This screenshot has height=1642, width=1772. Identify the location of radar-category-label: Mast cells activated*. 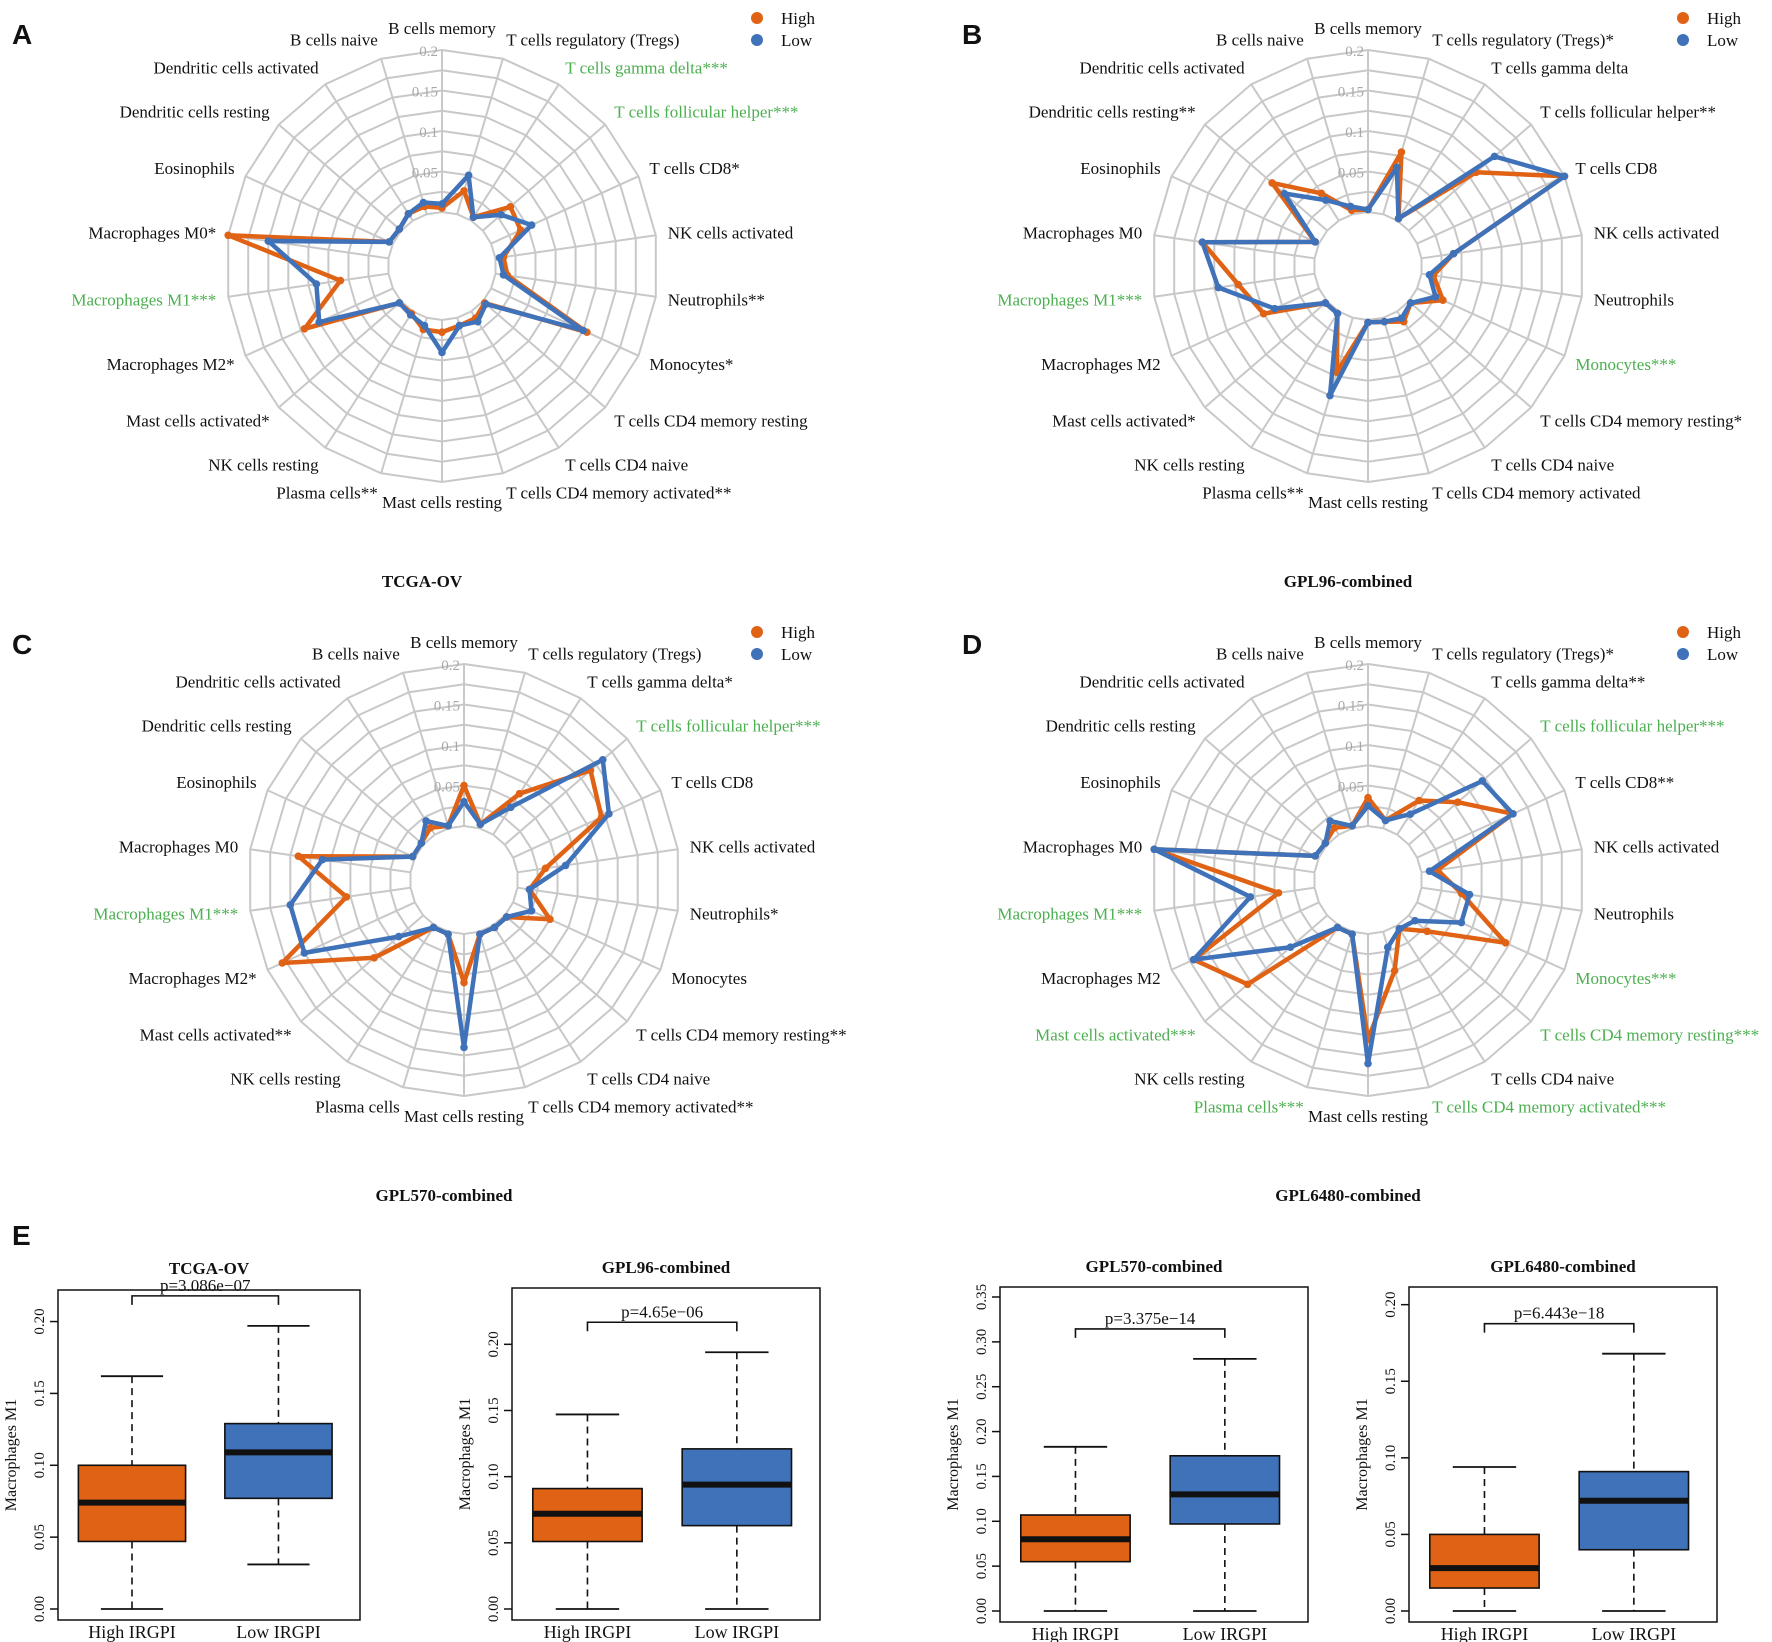
(198, 421).